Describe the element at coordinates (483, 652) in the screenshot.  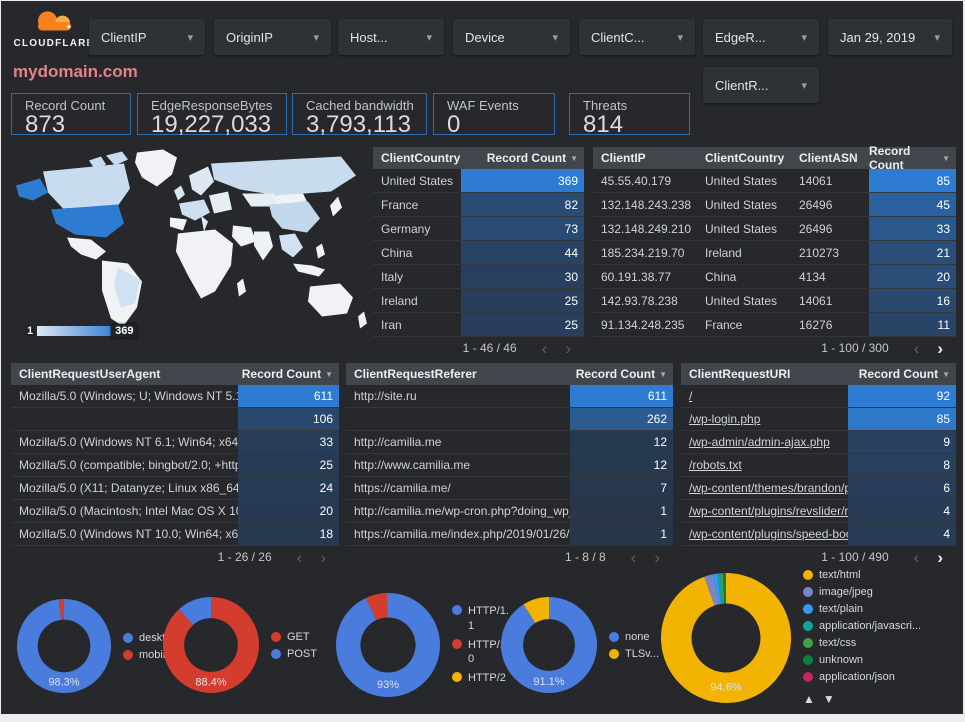
I see `legend-item: HTTP/1.0` at that location.